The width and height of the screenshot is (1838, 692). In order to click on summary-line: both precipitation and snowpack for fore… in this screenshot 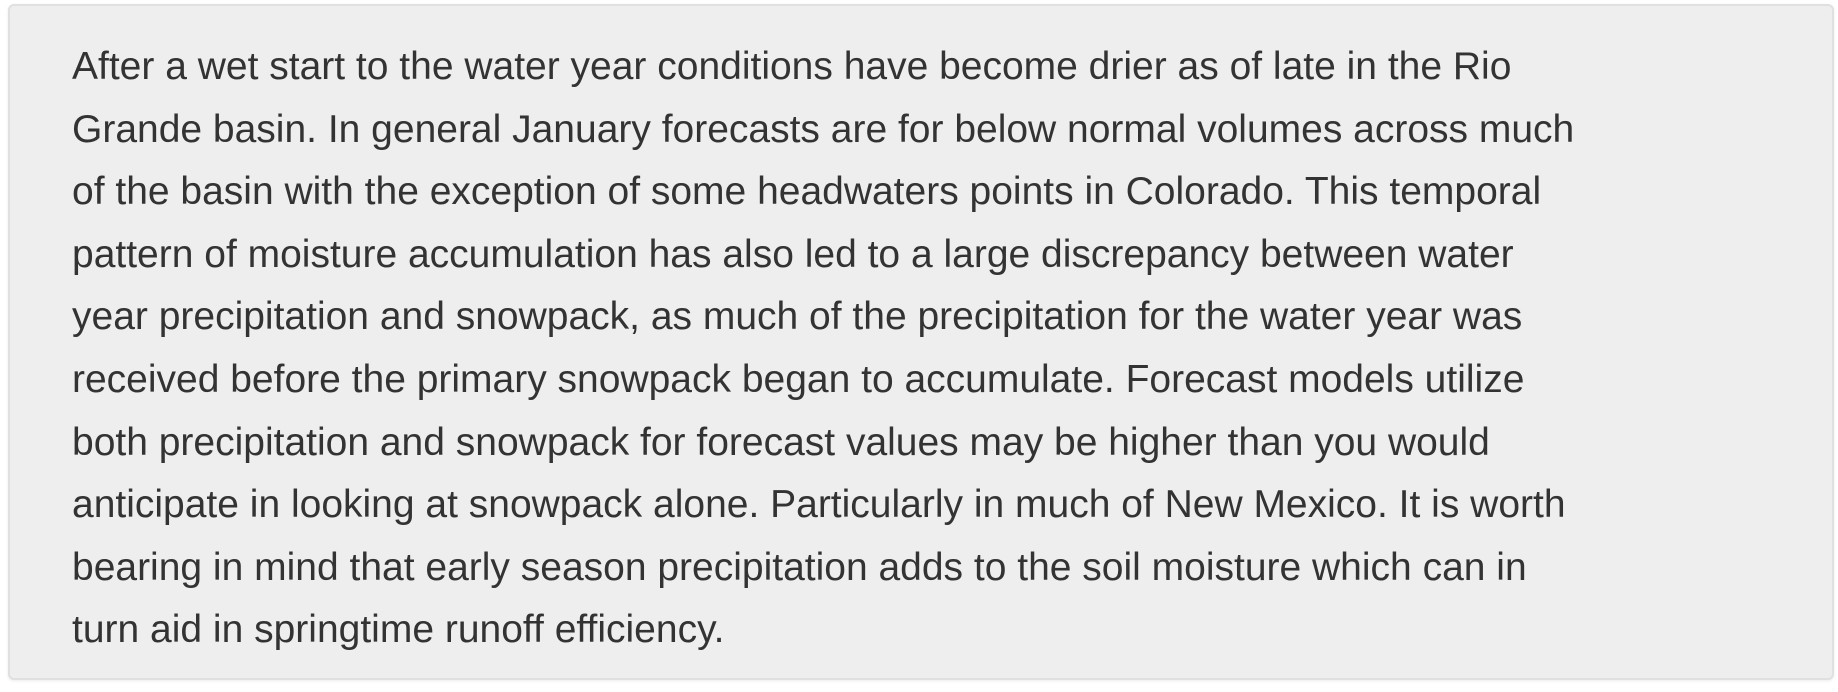, I will do `click(781, 442)`.